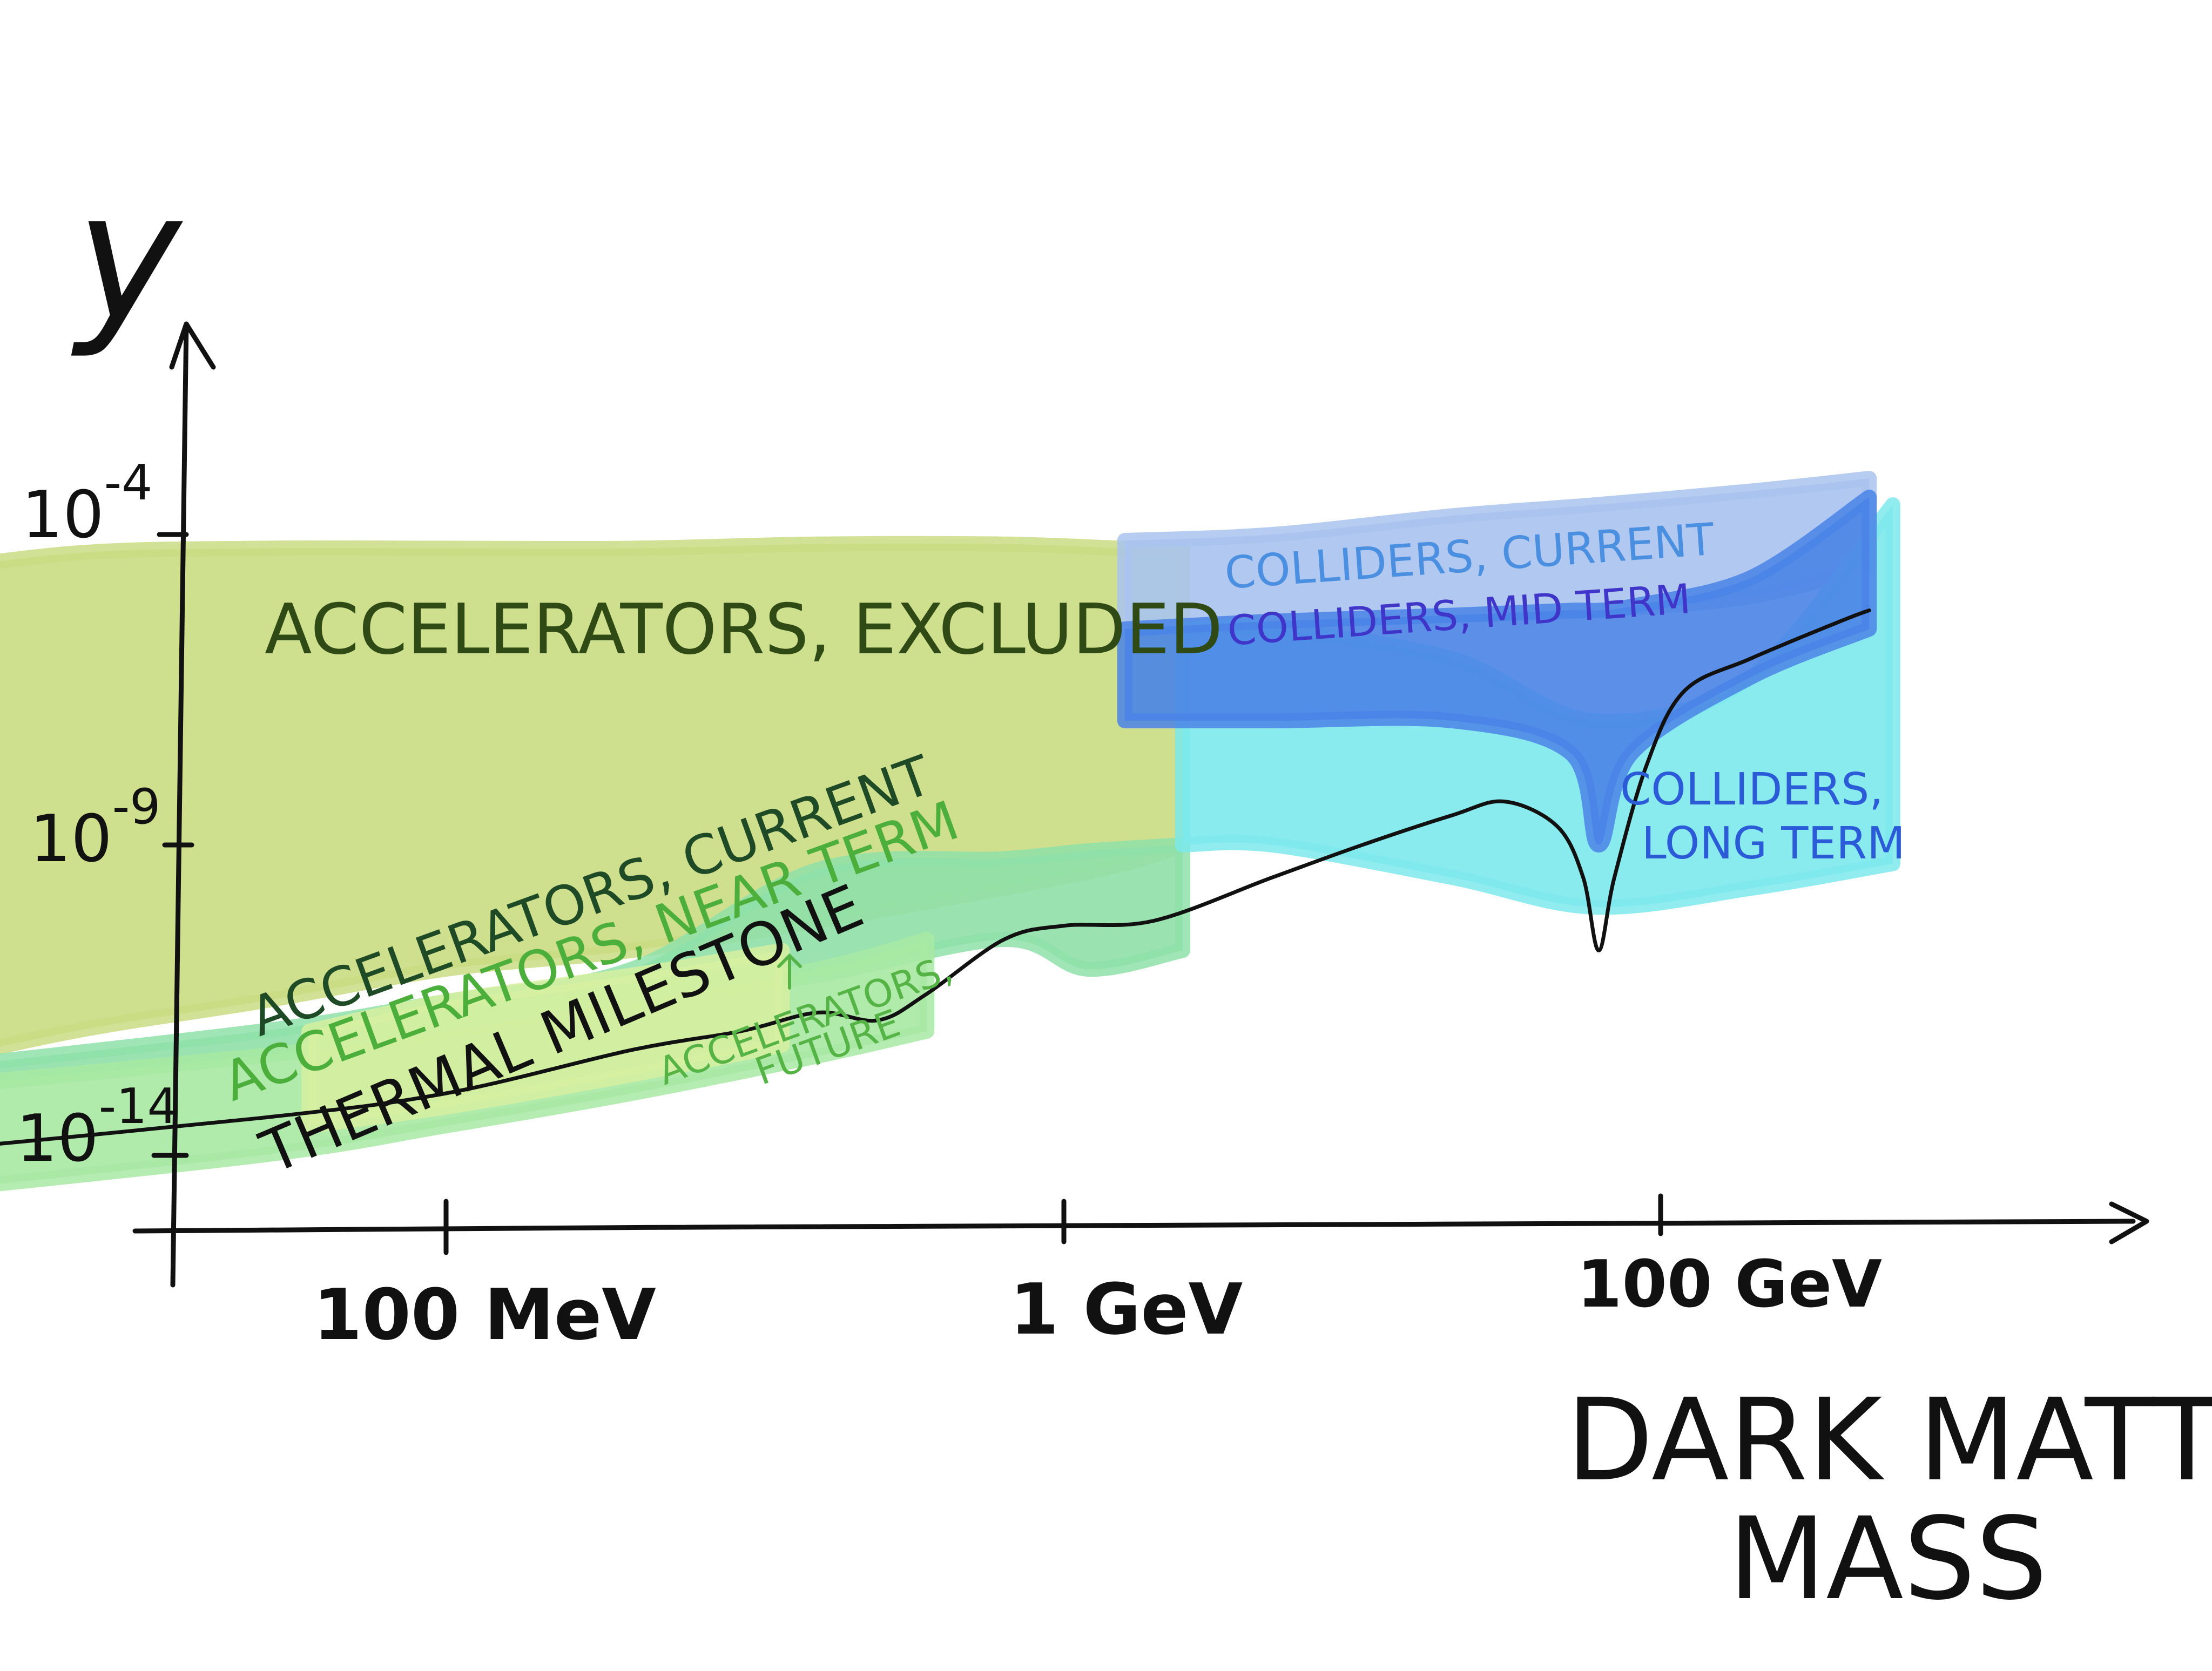 This screenshot has width=2212, height=1671. I want to click on y-tick-labels: 10⁻⁴ 10⁻⁹ 10⁻¹⁴, so click(97, 815).